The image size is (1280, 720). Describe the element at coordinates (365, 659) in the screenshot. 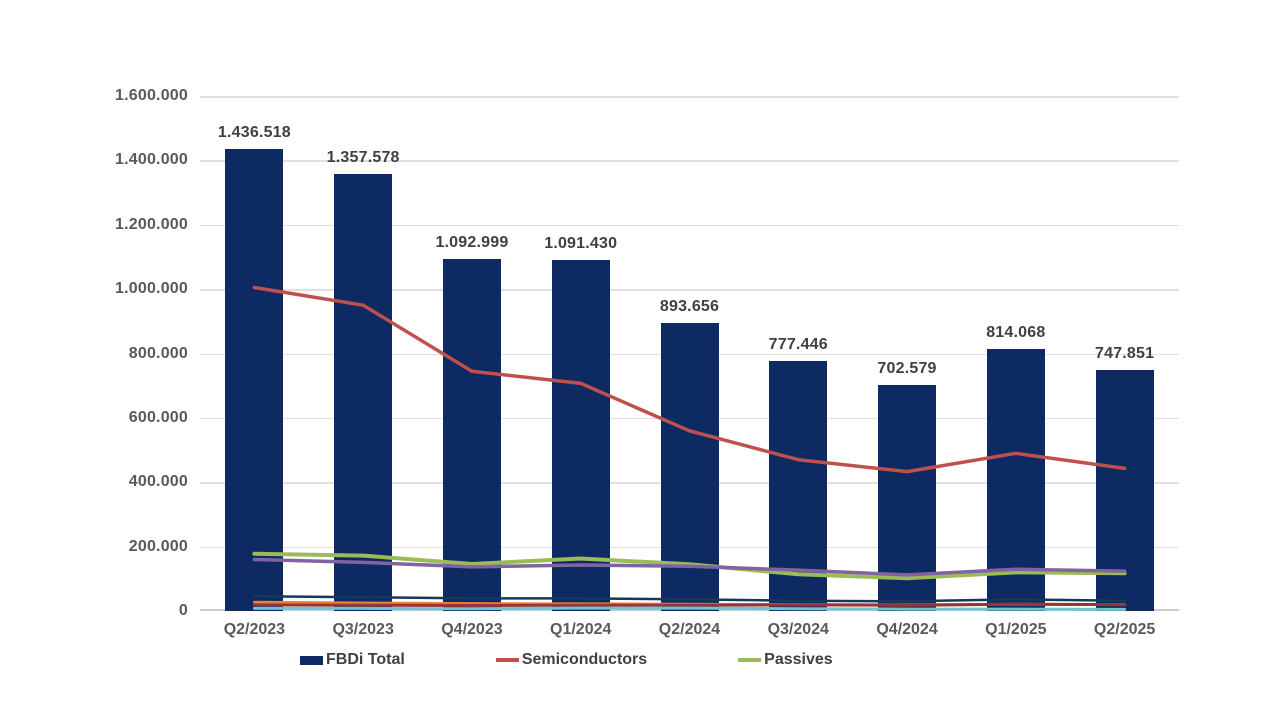

I see `legend-label: FBDi Total` at that location.